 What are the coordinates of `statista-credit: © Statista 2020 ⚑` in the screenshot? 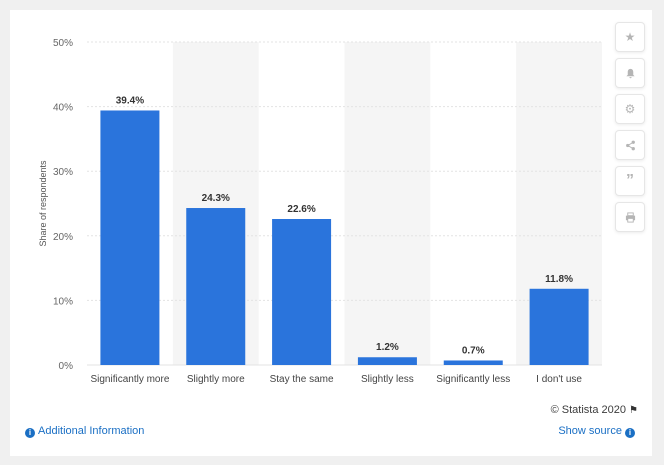 It's located at (594, 410).